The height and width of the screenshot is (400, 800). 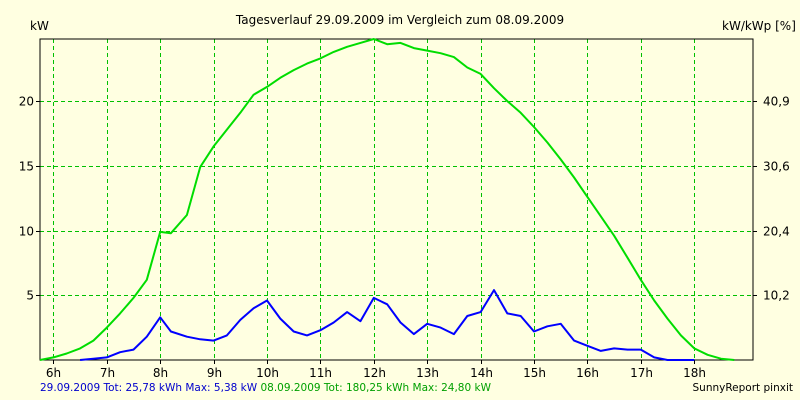 I want to click on right-tick-label: 20,4, so click(x=776, y=232).